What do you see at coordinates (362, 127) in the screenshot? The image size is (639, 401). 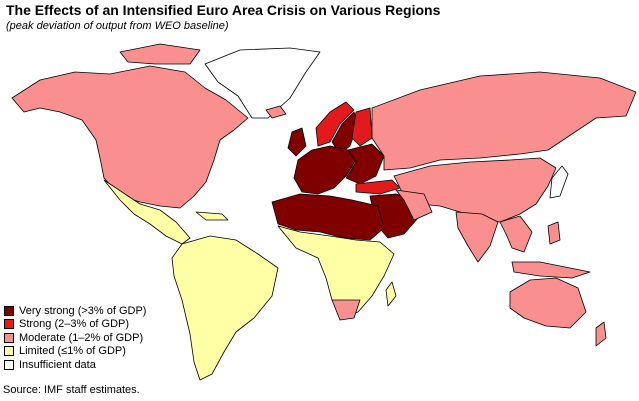 I see `region-finland` at bounding box center [362, 127].